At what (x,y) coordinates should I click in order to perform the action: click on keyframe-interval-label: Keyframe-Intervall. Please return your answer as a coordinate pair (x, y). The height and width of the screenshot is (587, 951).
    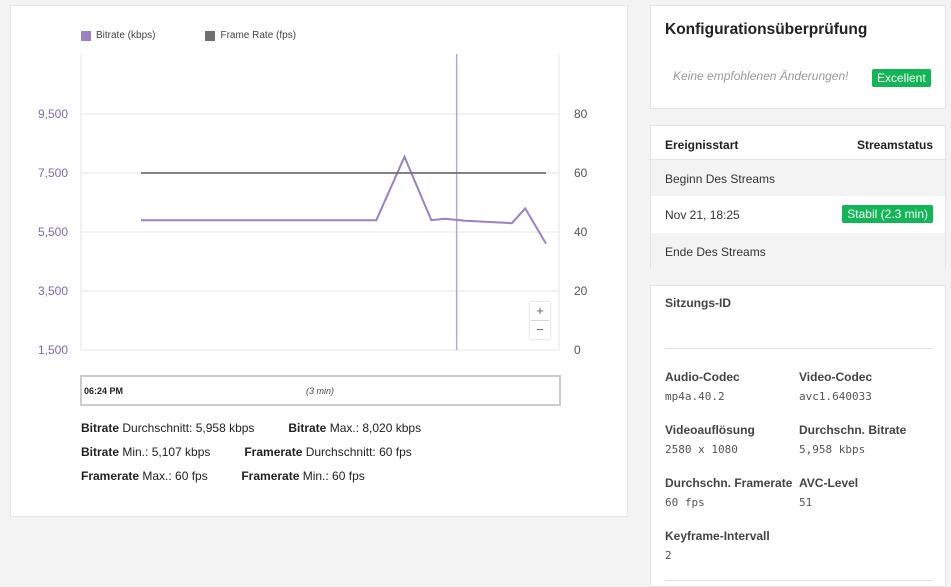
    Looking at the image, I should click on (717, 536).